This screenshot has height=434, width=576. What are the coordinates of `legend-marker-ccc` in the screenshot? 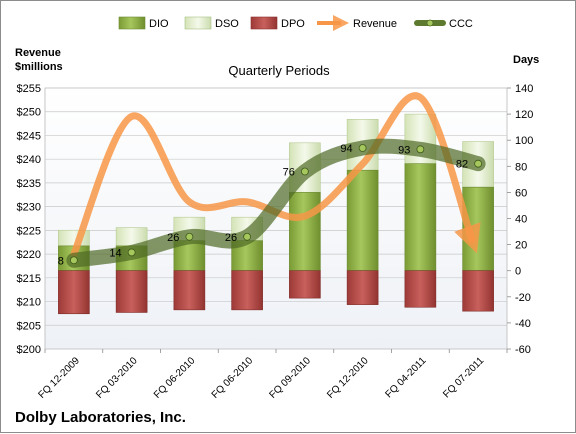 It's located at (430, 23).